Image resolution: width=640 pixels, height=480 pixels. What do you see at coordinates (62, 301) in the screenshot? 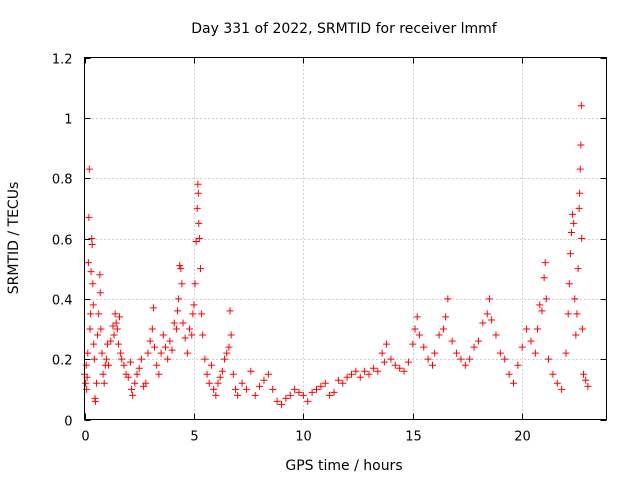
I see `y-tick-label: 0.4` at bounding box center [62, 301].